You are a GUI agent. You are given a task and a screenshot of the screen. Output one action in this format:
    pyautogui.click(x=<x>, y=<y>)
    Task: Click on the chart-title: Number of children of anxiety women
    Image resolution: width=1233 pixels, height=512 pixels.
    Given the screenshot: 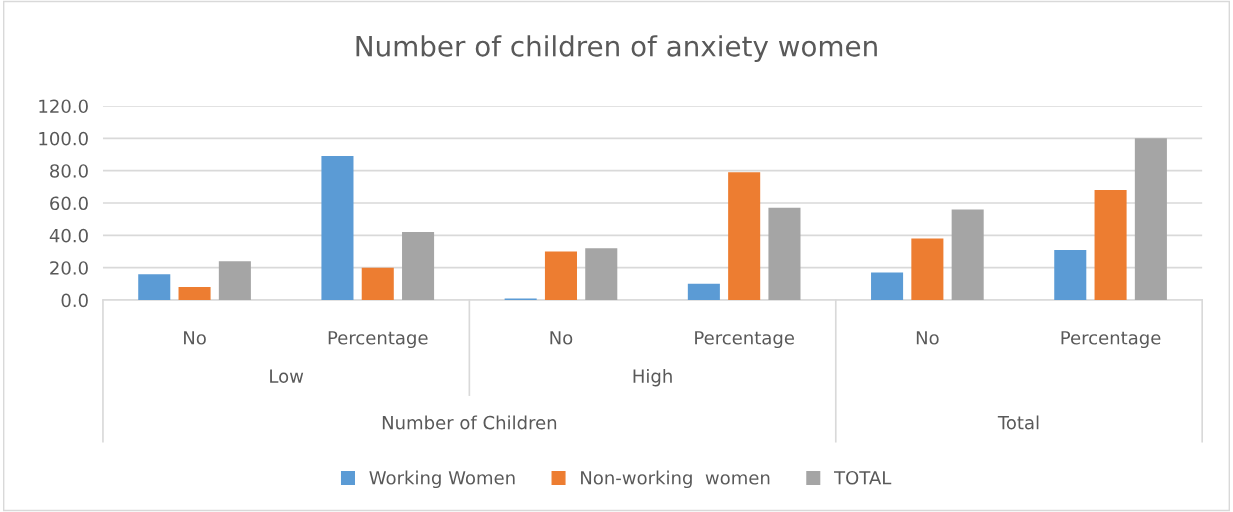 What is the action you would take?
    pyautogui.click(x=616, y=49)
    